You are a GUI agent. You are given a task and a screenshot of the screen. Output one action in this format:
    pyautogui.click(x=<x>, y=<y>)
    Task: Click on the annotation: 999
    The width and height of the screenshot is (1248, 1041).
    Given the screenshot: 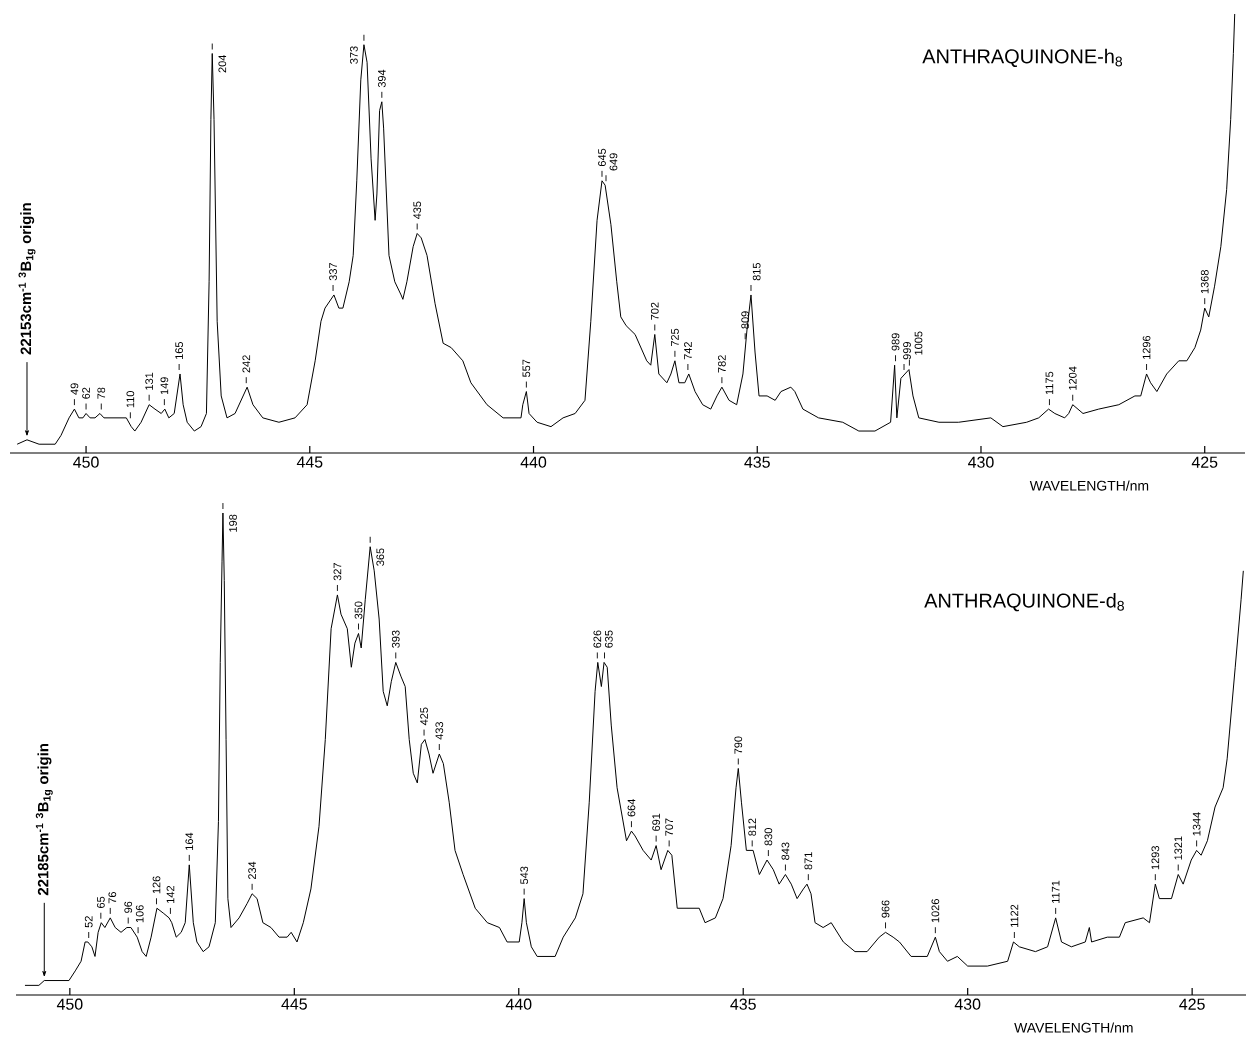 What is the action you would take?
    pyautogui.click(x=907, y=351)
    